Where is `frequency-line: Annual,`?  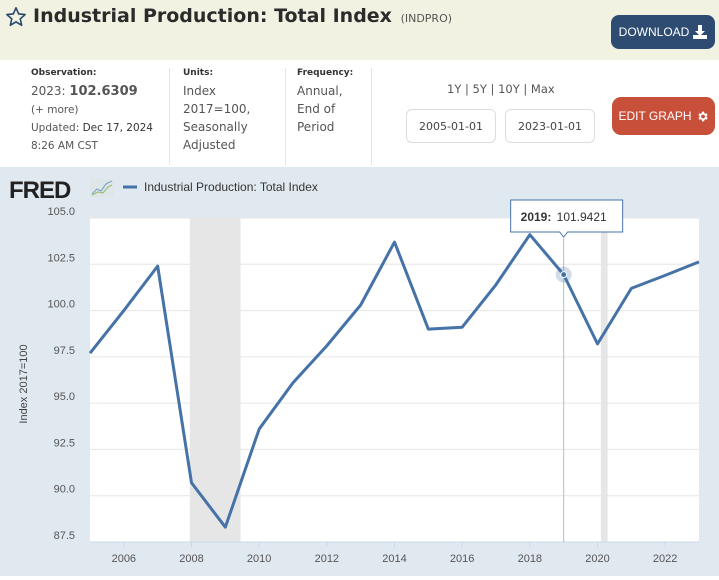
frequency-line: Annual, is located at coordinates (320, 91).